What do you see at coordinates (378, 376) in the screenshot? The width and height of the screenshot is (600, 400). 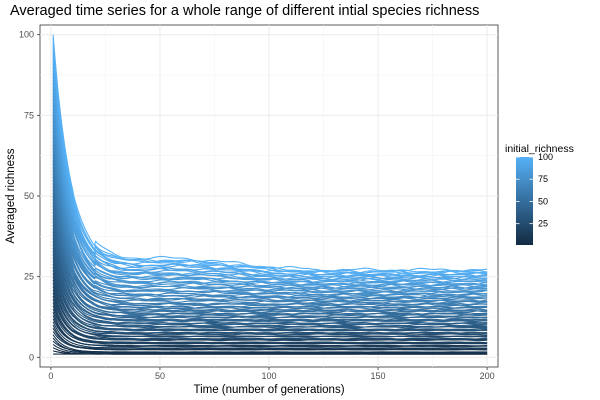 I see `x-tick-label: 150` at bounding box center [378, 376].